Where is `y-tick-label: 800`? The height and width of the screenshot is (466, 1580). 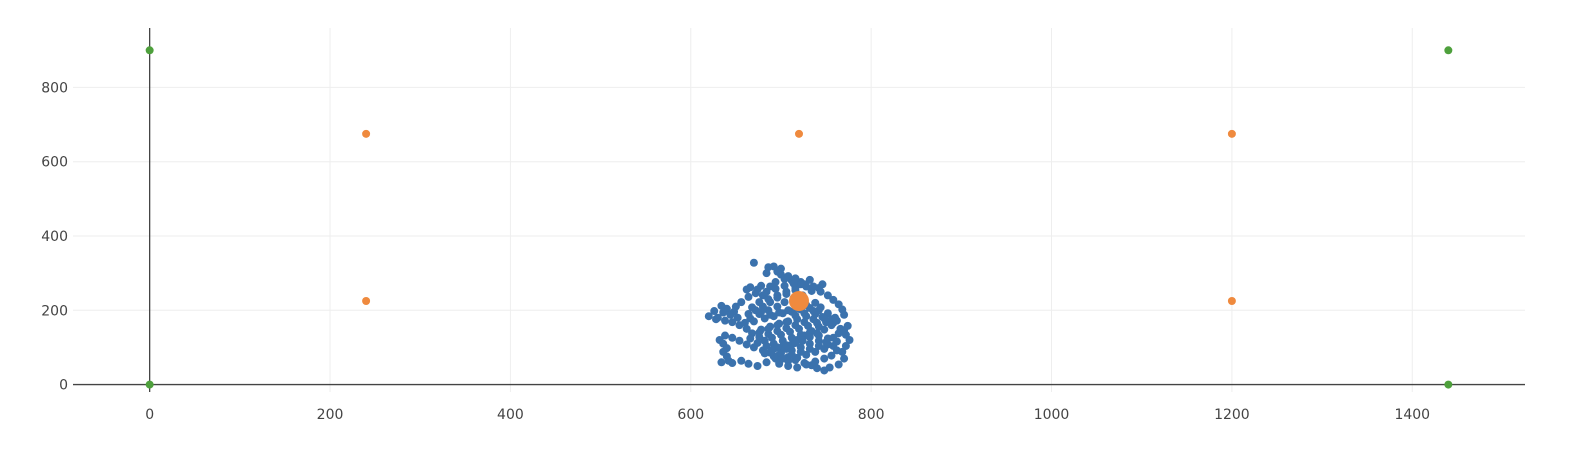 y-tick-label: 800 is located at coordinates (54, 88).